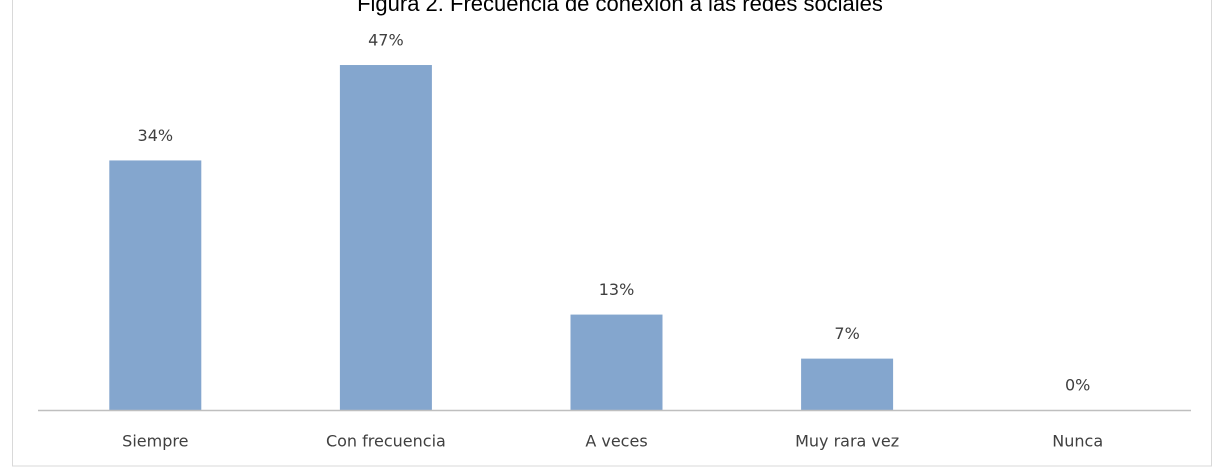  Describe the element at coordinates (1077, 441) in the screenshot. I see `x-tick-label: Nunca` at that location.